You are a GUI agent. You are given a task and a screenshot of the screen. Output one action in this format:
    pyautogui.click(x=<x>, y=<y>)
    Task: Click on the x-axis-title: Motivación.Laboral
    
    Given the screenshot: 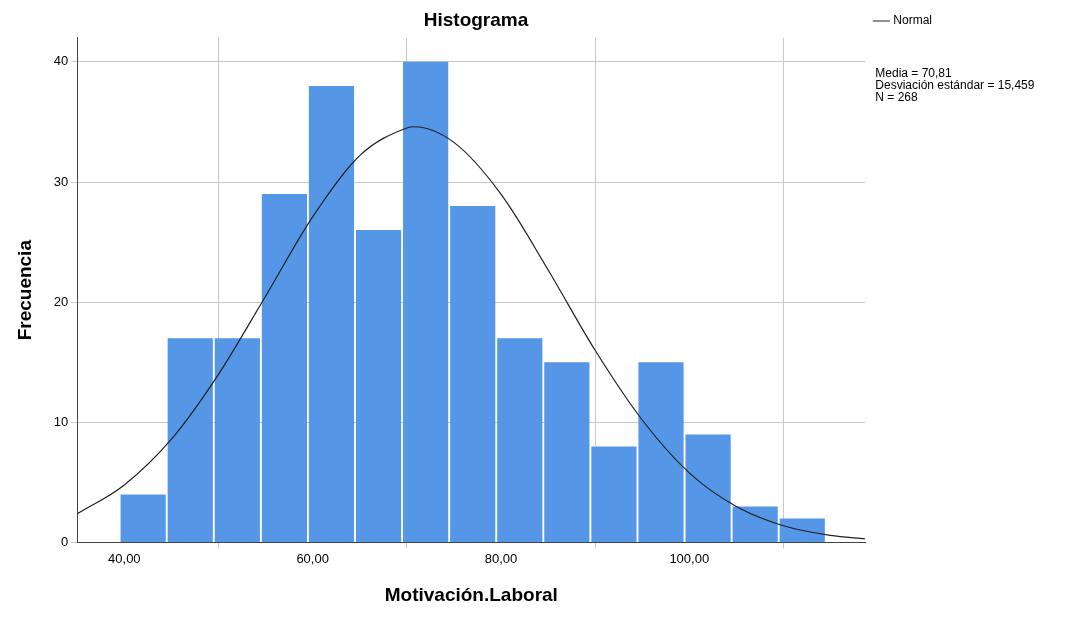 What is the action you would take?
    pyautogui.click(x=471, y=594)
    